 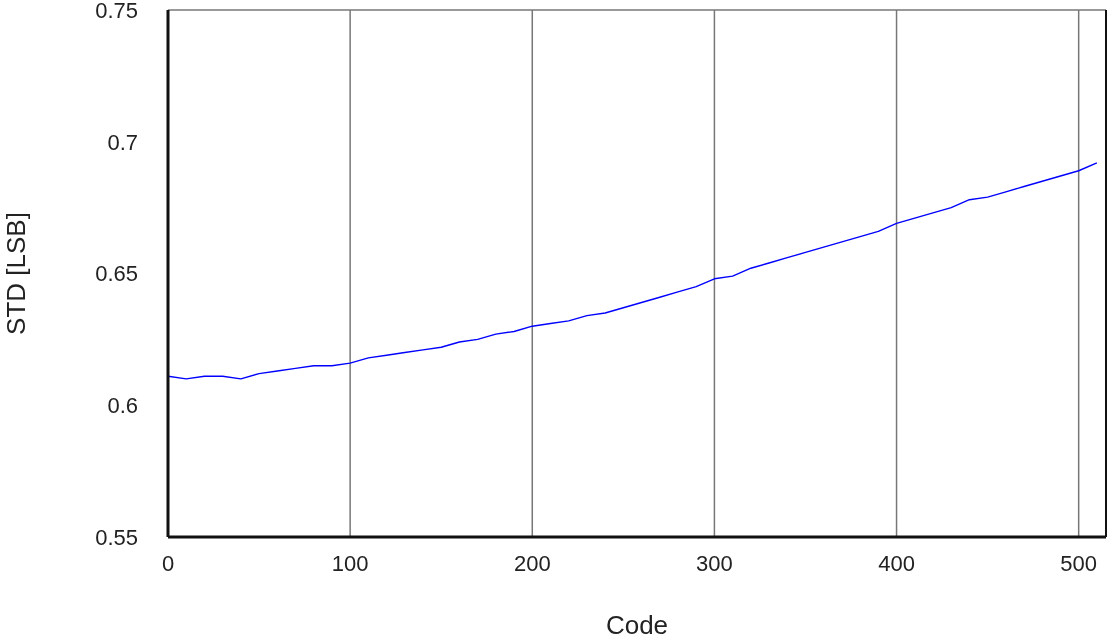 What do you see at coordinates (116, 11) in the screenshot?
I see `y-tick-label: 0.75` at bounding box center [116, 11].